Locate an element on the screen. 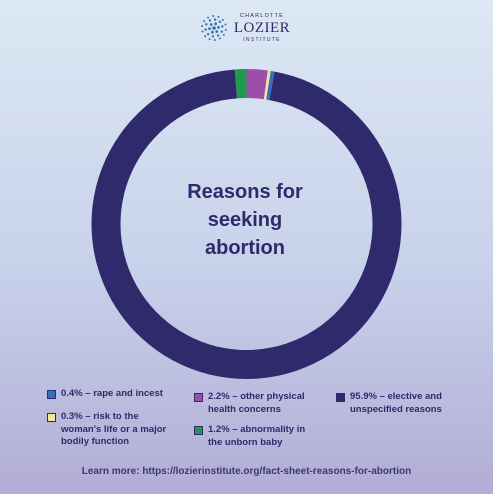 The width and height of the screenshot is (493, 494). legend-swatch-rape-incest is located at coordinates (51, 394).